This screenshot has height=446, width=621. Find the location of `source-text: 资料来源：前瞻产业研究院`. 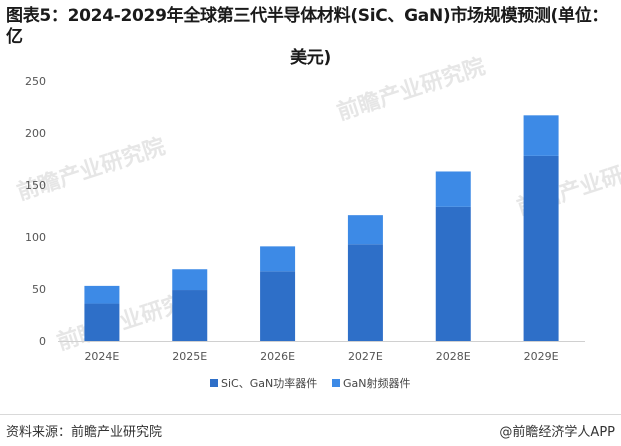

source-text: 资料来源：前瞻产业研究院 is located at coordinates (84, 432).